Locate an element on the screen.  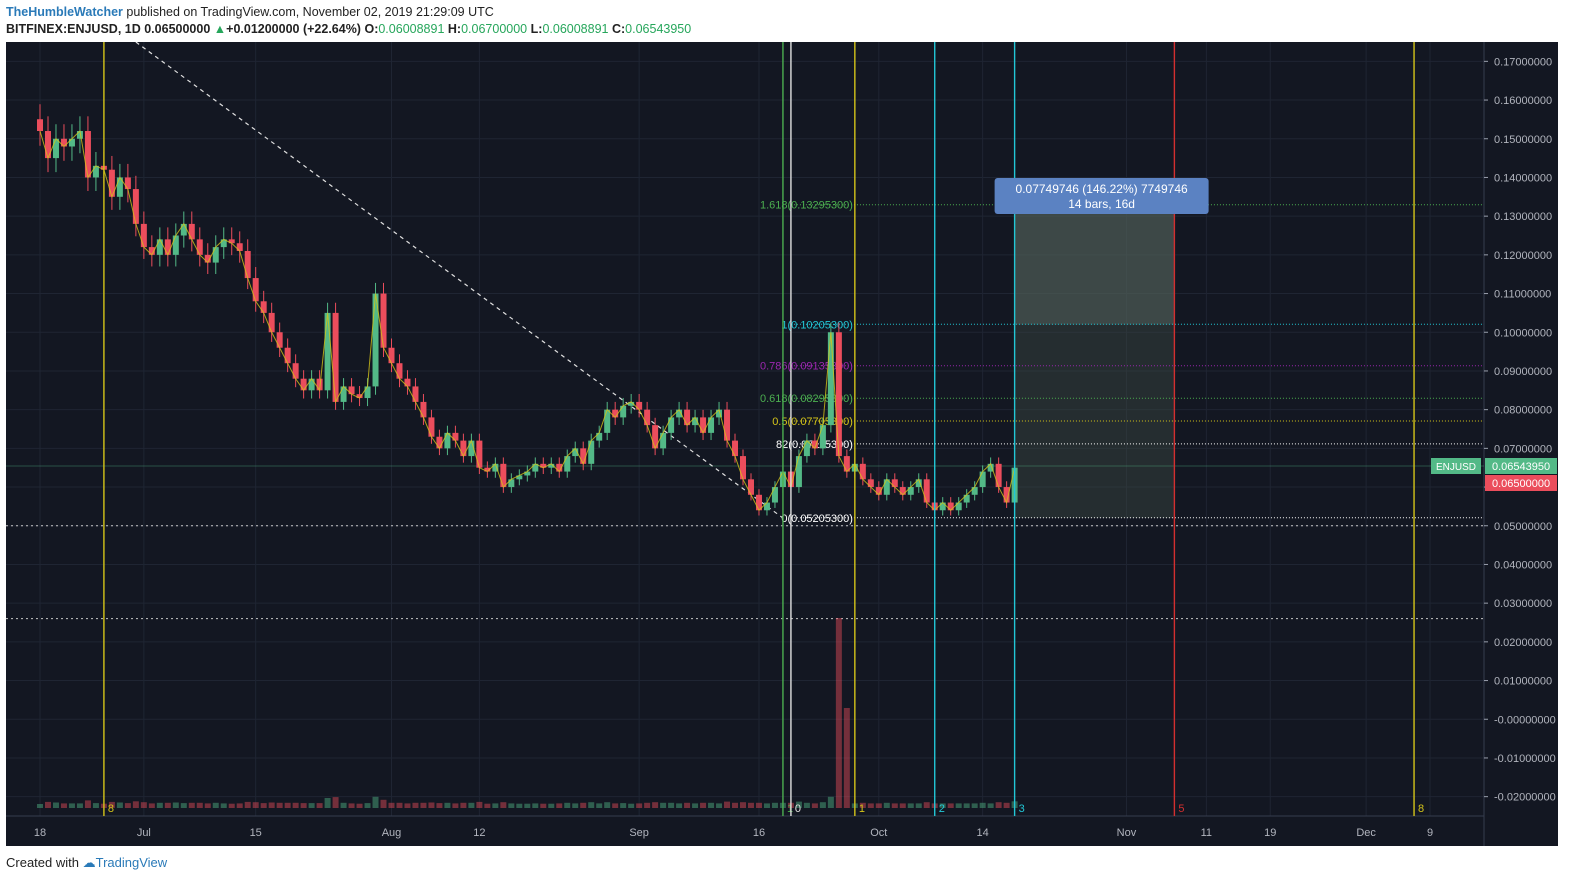
tradingview-brand: TradingView is located at coordinates (131, 862).